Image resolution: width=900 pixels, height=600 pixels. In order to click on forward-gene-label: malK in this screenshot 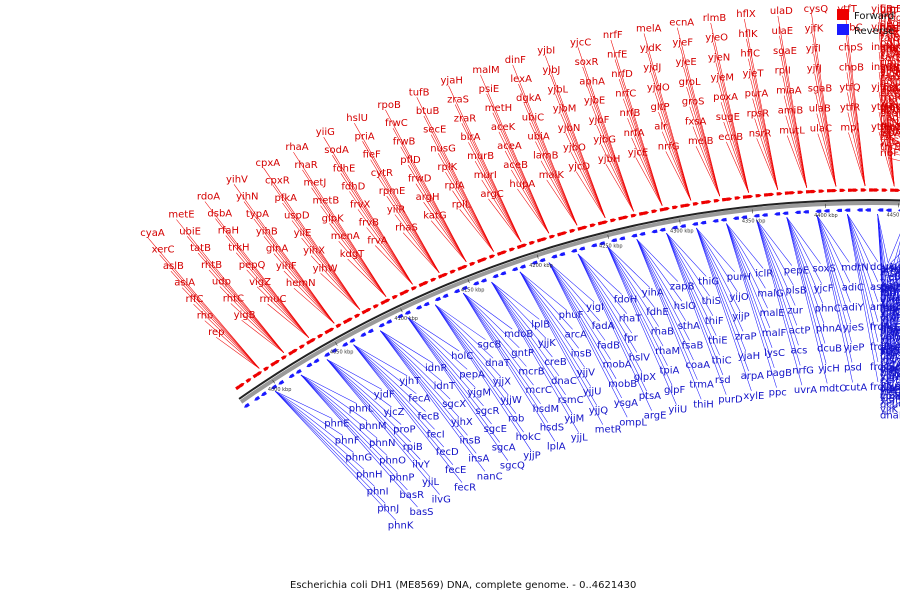, I will do `click(552, 175)`.